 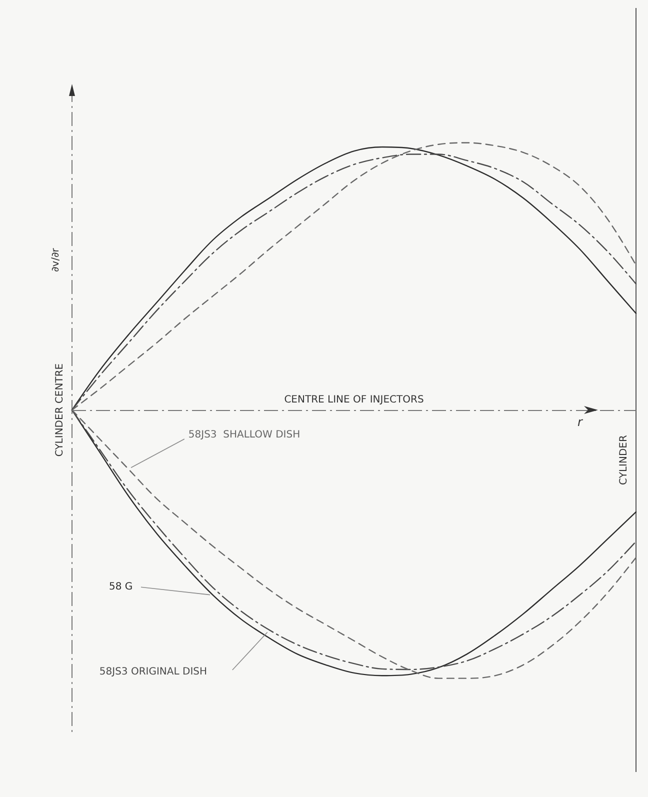 What do you see at coordinates (581, 422) in the screenshot?
I see `x-axis-title: r` at bounding box center [581, 422].